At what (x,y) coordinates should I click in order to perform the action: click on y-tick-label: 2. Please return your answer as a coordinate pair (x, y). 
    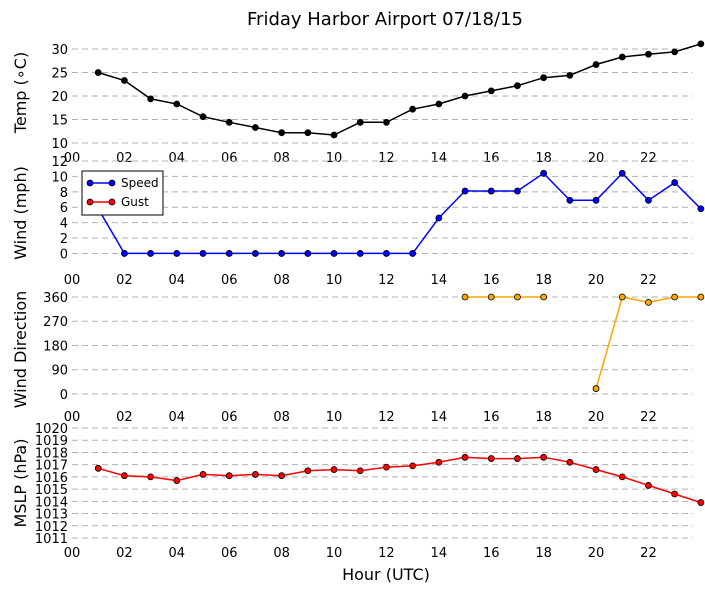
    Looking at the image, I should click on (64, 239).